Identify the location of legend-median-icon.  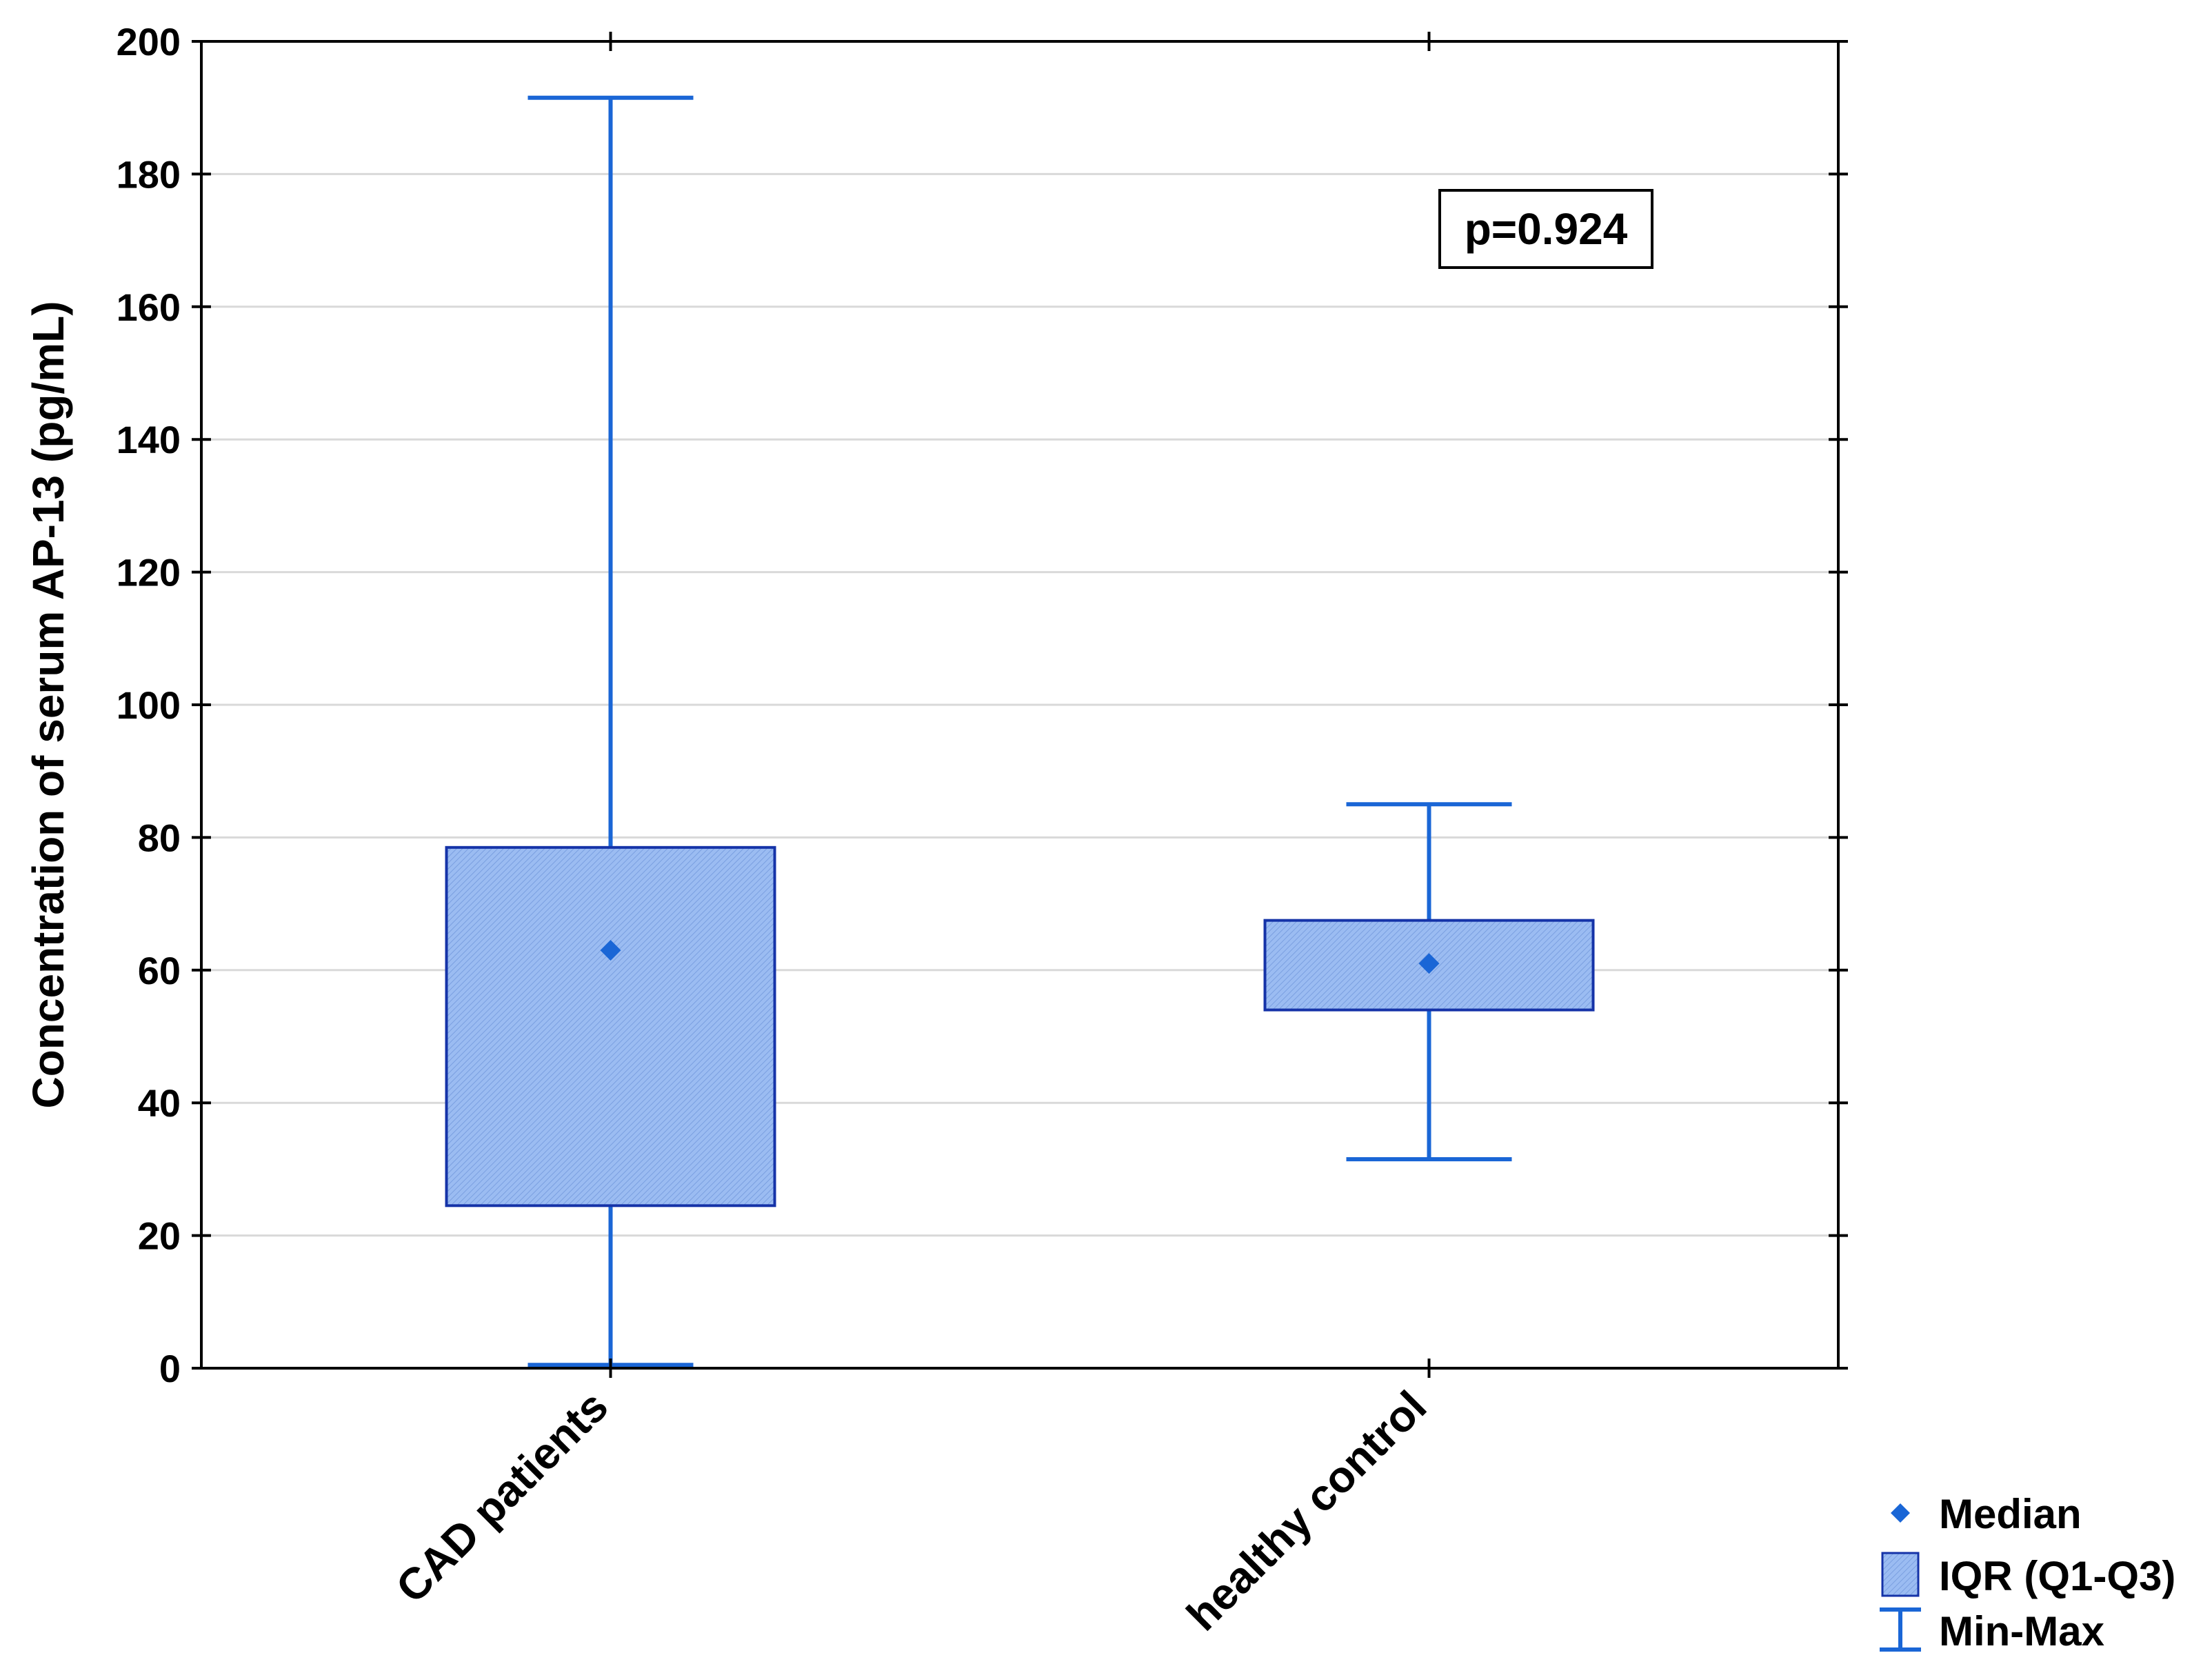
(1900, 1513).